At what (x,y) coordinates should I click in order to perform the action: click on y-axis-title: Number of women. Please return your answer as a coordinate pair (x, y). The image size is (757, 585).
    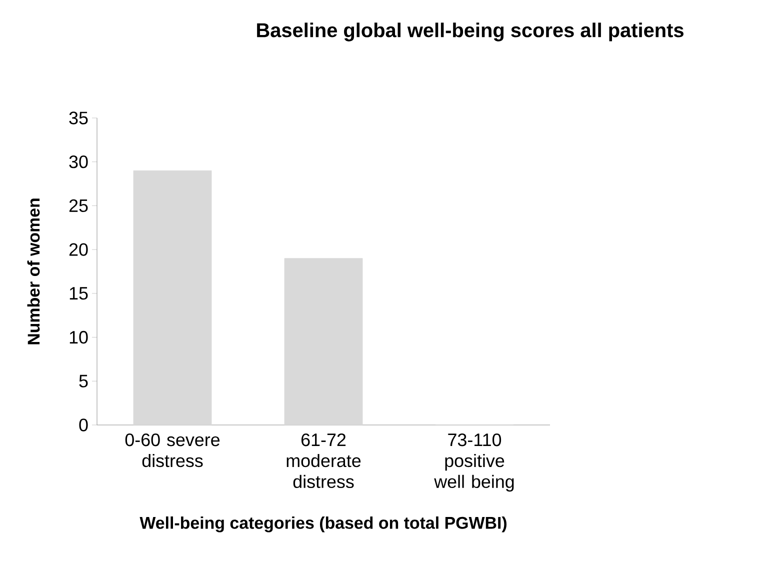
    Looking at the image, I should click on (33, 271).